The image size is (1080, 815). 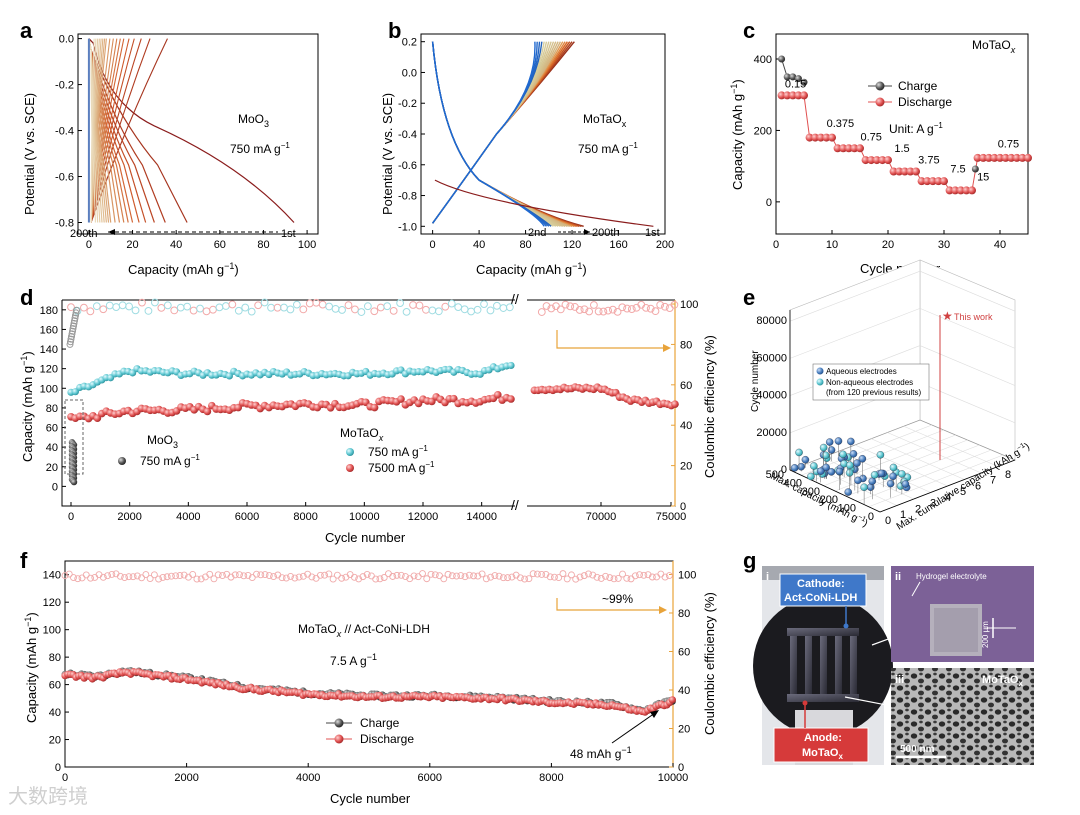 What do you see at coordinates (26, 297) in the screenshot?
I see `panel-letter-d: d` at bounding box center [26, 297].